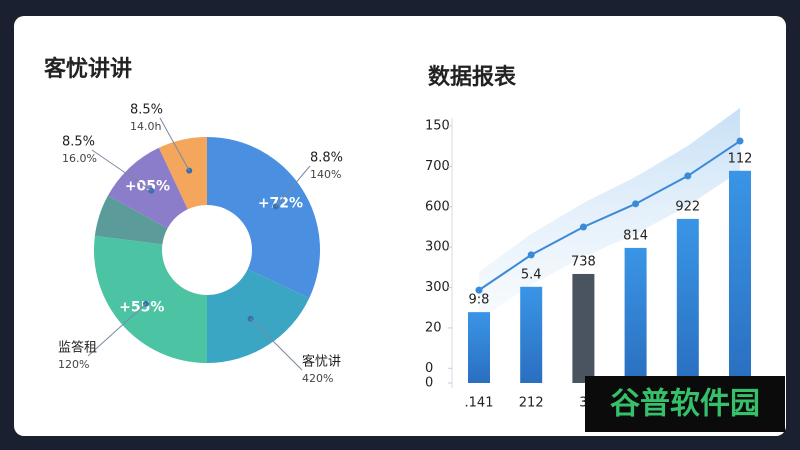  What do you see at coordinates (437, 126) in the screenshot?
I see `y-tick-label: 150` at bounding box center [437, 126].